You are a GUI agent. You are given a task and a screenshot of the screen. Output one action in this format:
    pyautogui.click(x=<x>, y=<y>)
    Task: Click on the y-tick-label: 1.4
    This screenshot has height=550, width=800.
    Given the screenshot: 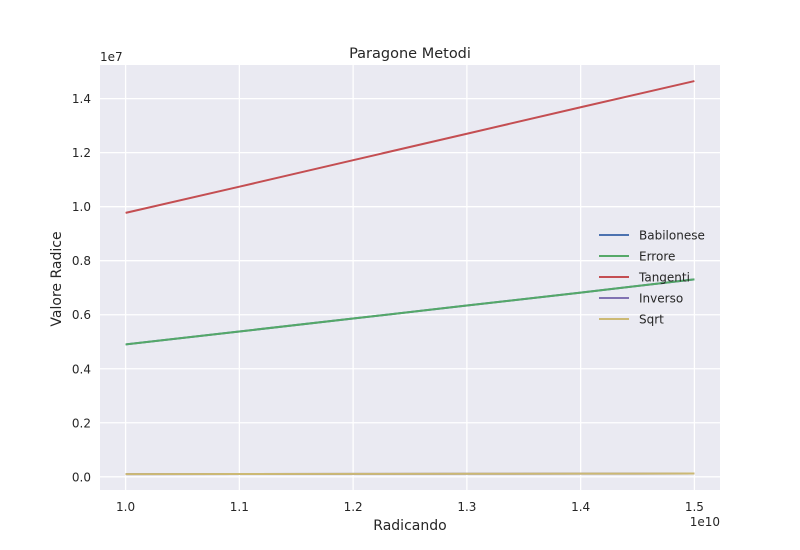 What is the action you would take?
    pyautogui.click(x=81, y=99)
    